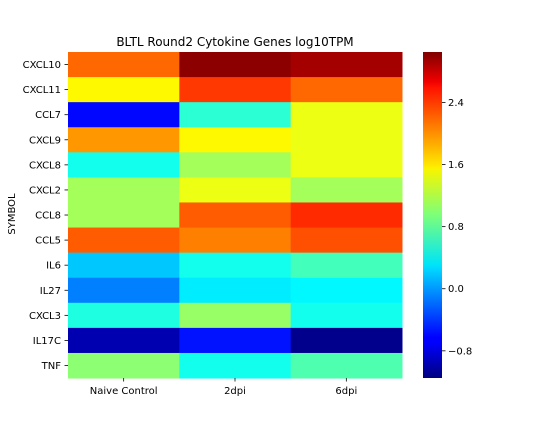 The image size is (540, 432). I want to click on y-tick-label: CCL8, so click(48, 216).